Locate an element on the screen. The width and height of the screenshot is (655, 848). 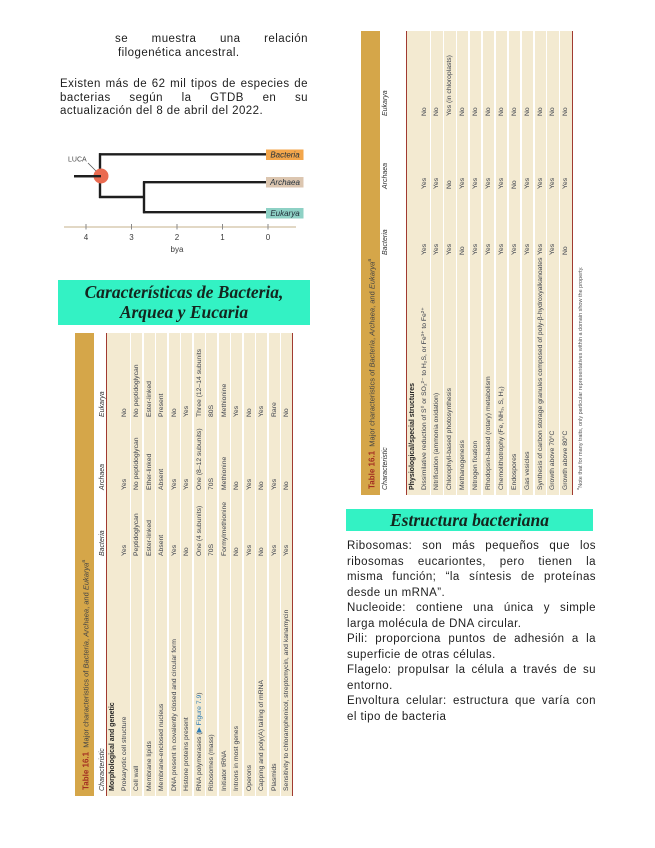
svg-text: 0 is located at coordinates (268, 237).